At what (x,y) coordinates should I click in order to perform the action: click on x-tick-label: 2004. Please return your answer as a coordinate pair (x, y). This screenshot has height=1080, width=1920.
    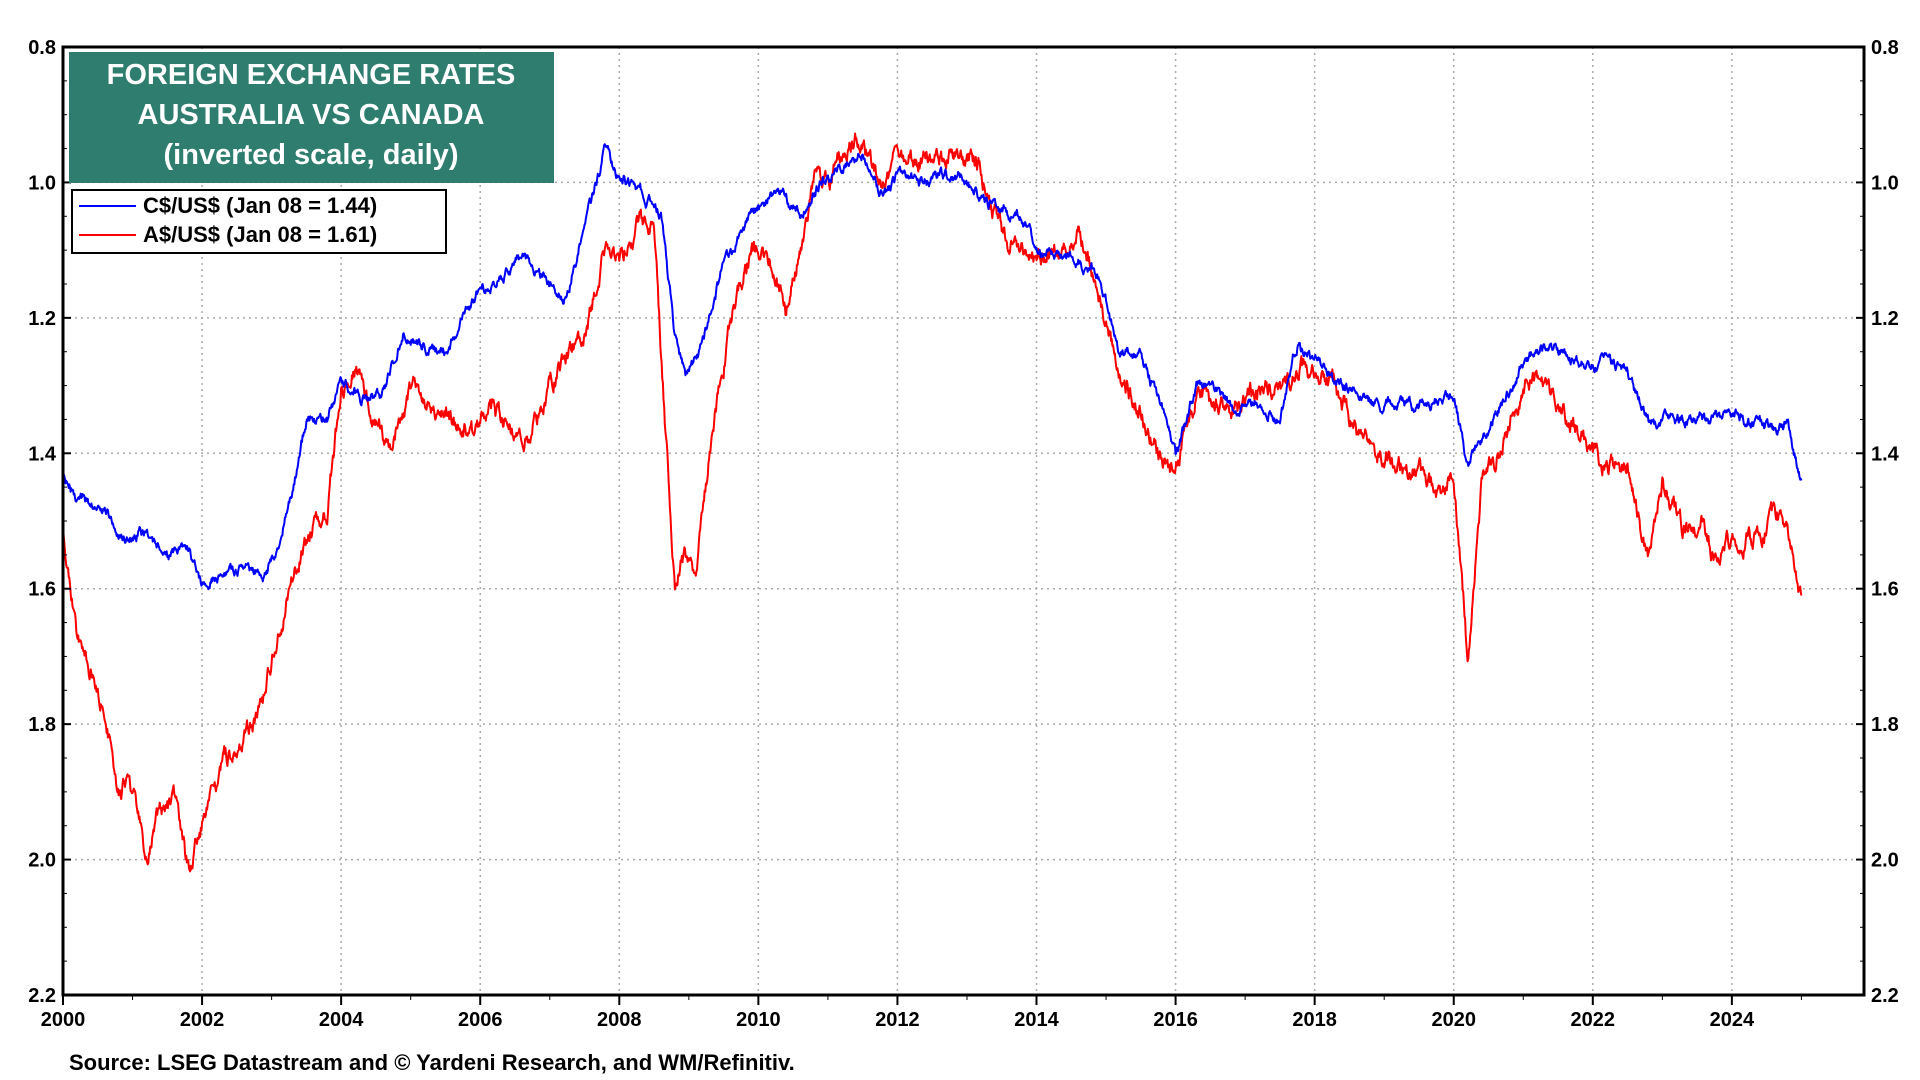
    Looking at the image, I should click on (341, 1020).